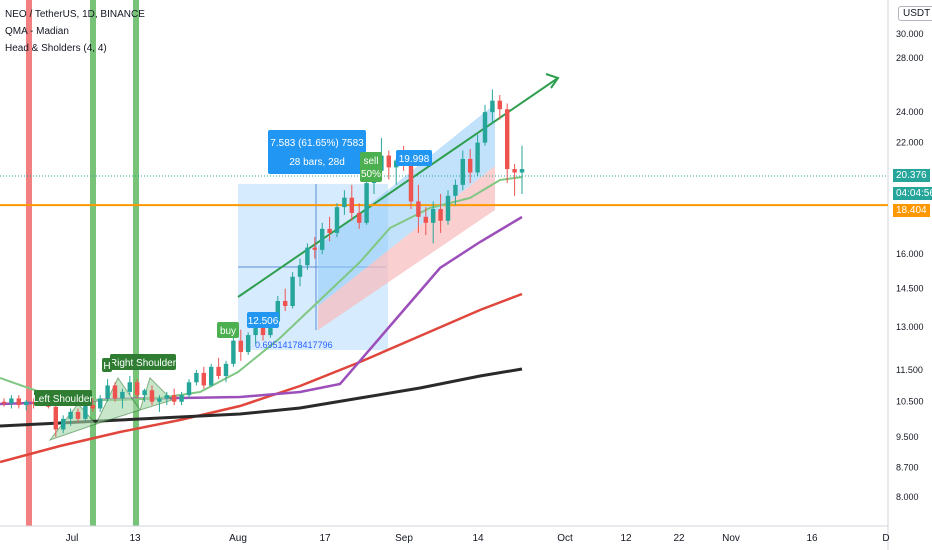  I want to click on last-price-value: 20.376, so click(911, 175).